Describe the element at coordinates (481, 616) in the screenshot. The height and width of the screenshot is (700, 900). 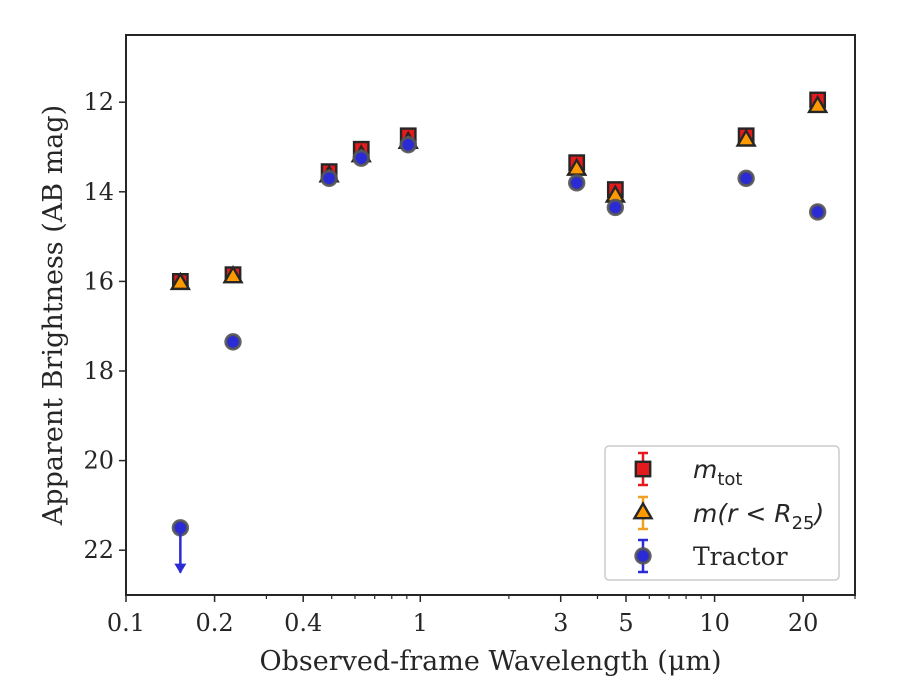
I see `x-axis: 0.1 0.2 0.4 1 3 5 10 20` at that location.